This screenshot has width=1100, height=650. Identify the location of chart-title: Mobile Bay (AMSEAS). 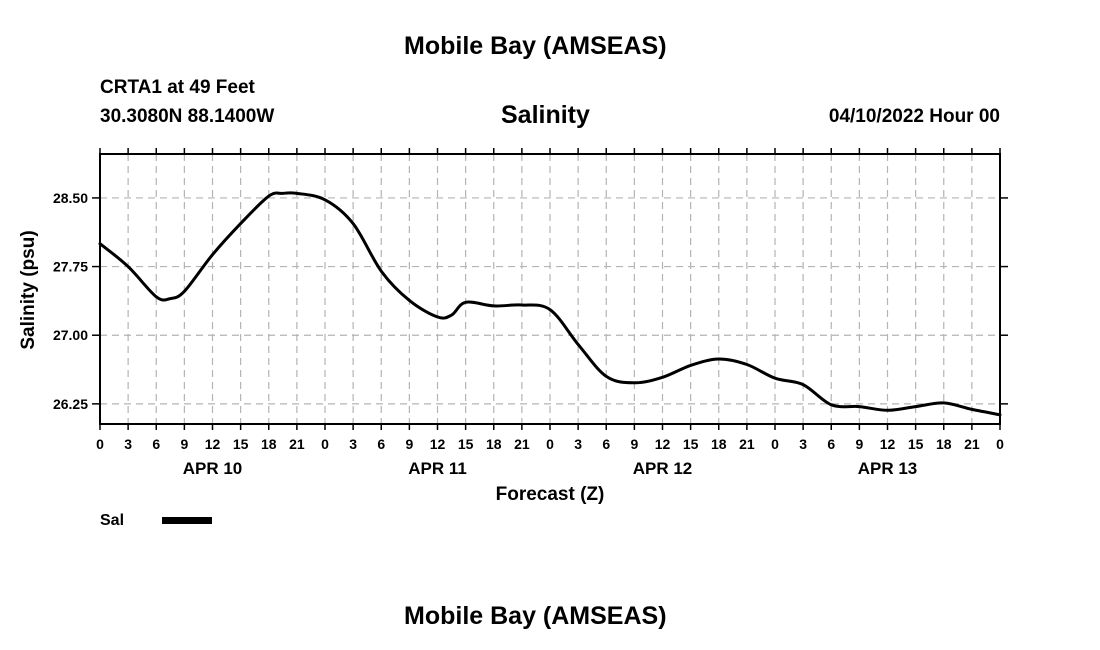
(535, 46).